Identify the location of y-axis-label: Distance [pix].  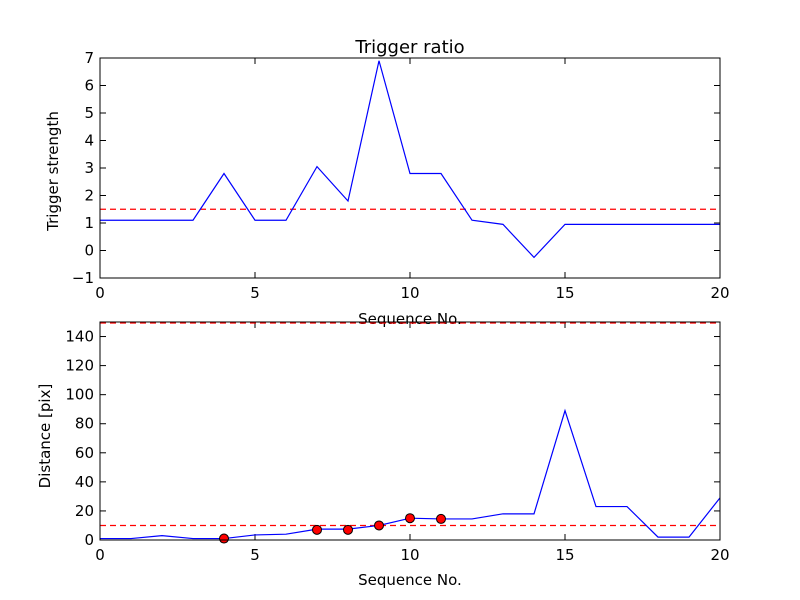
(45, 436).